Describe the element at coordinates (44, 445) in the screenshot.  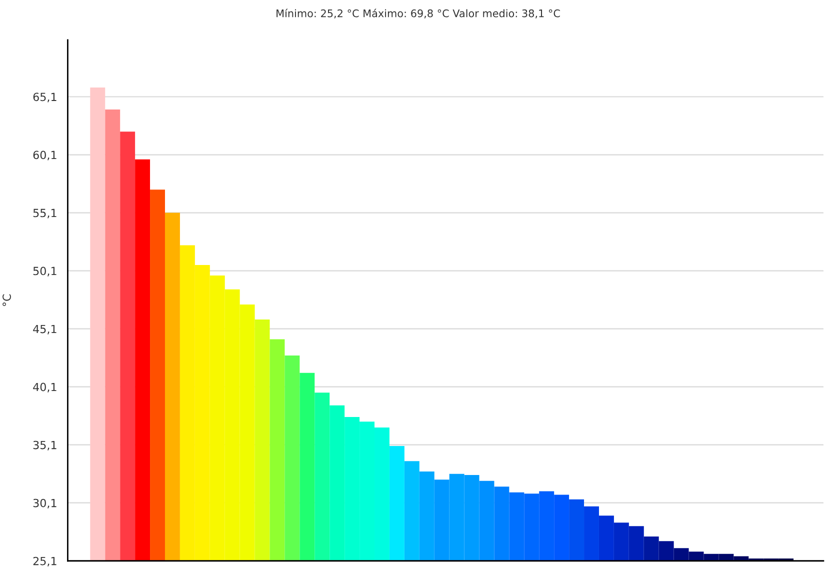
I see `y-tick-label: 35,1` at that location.